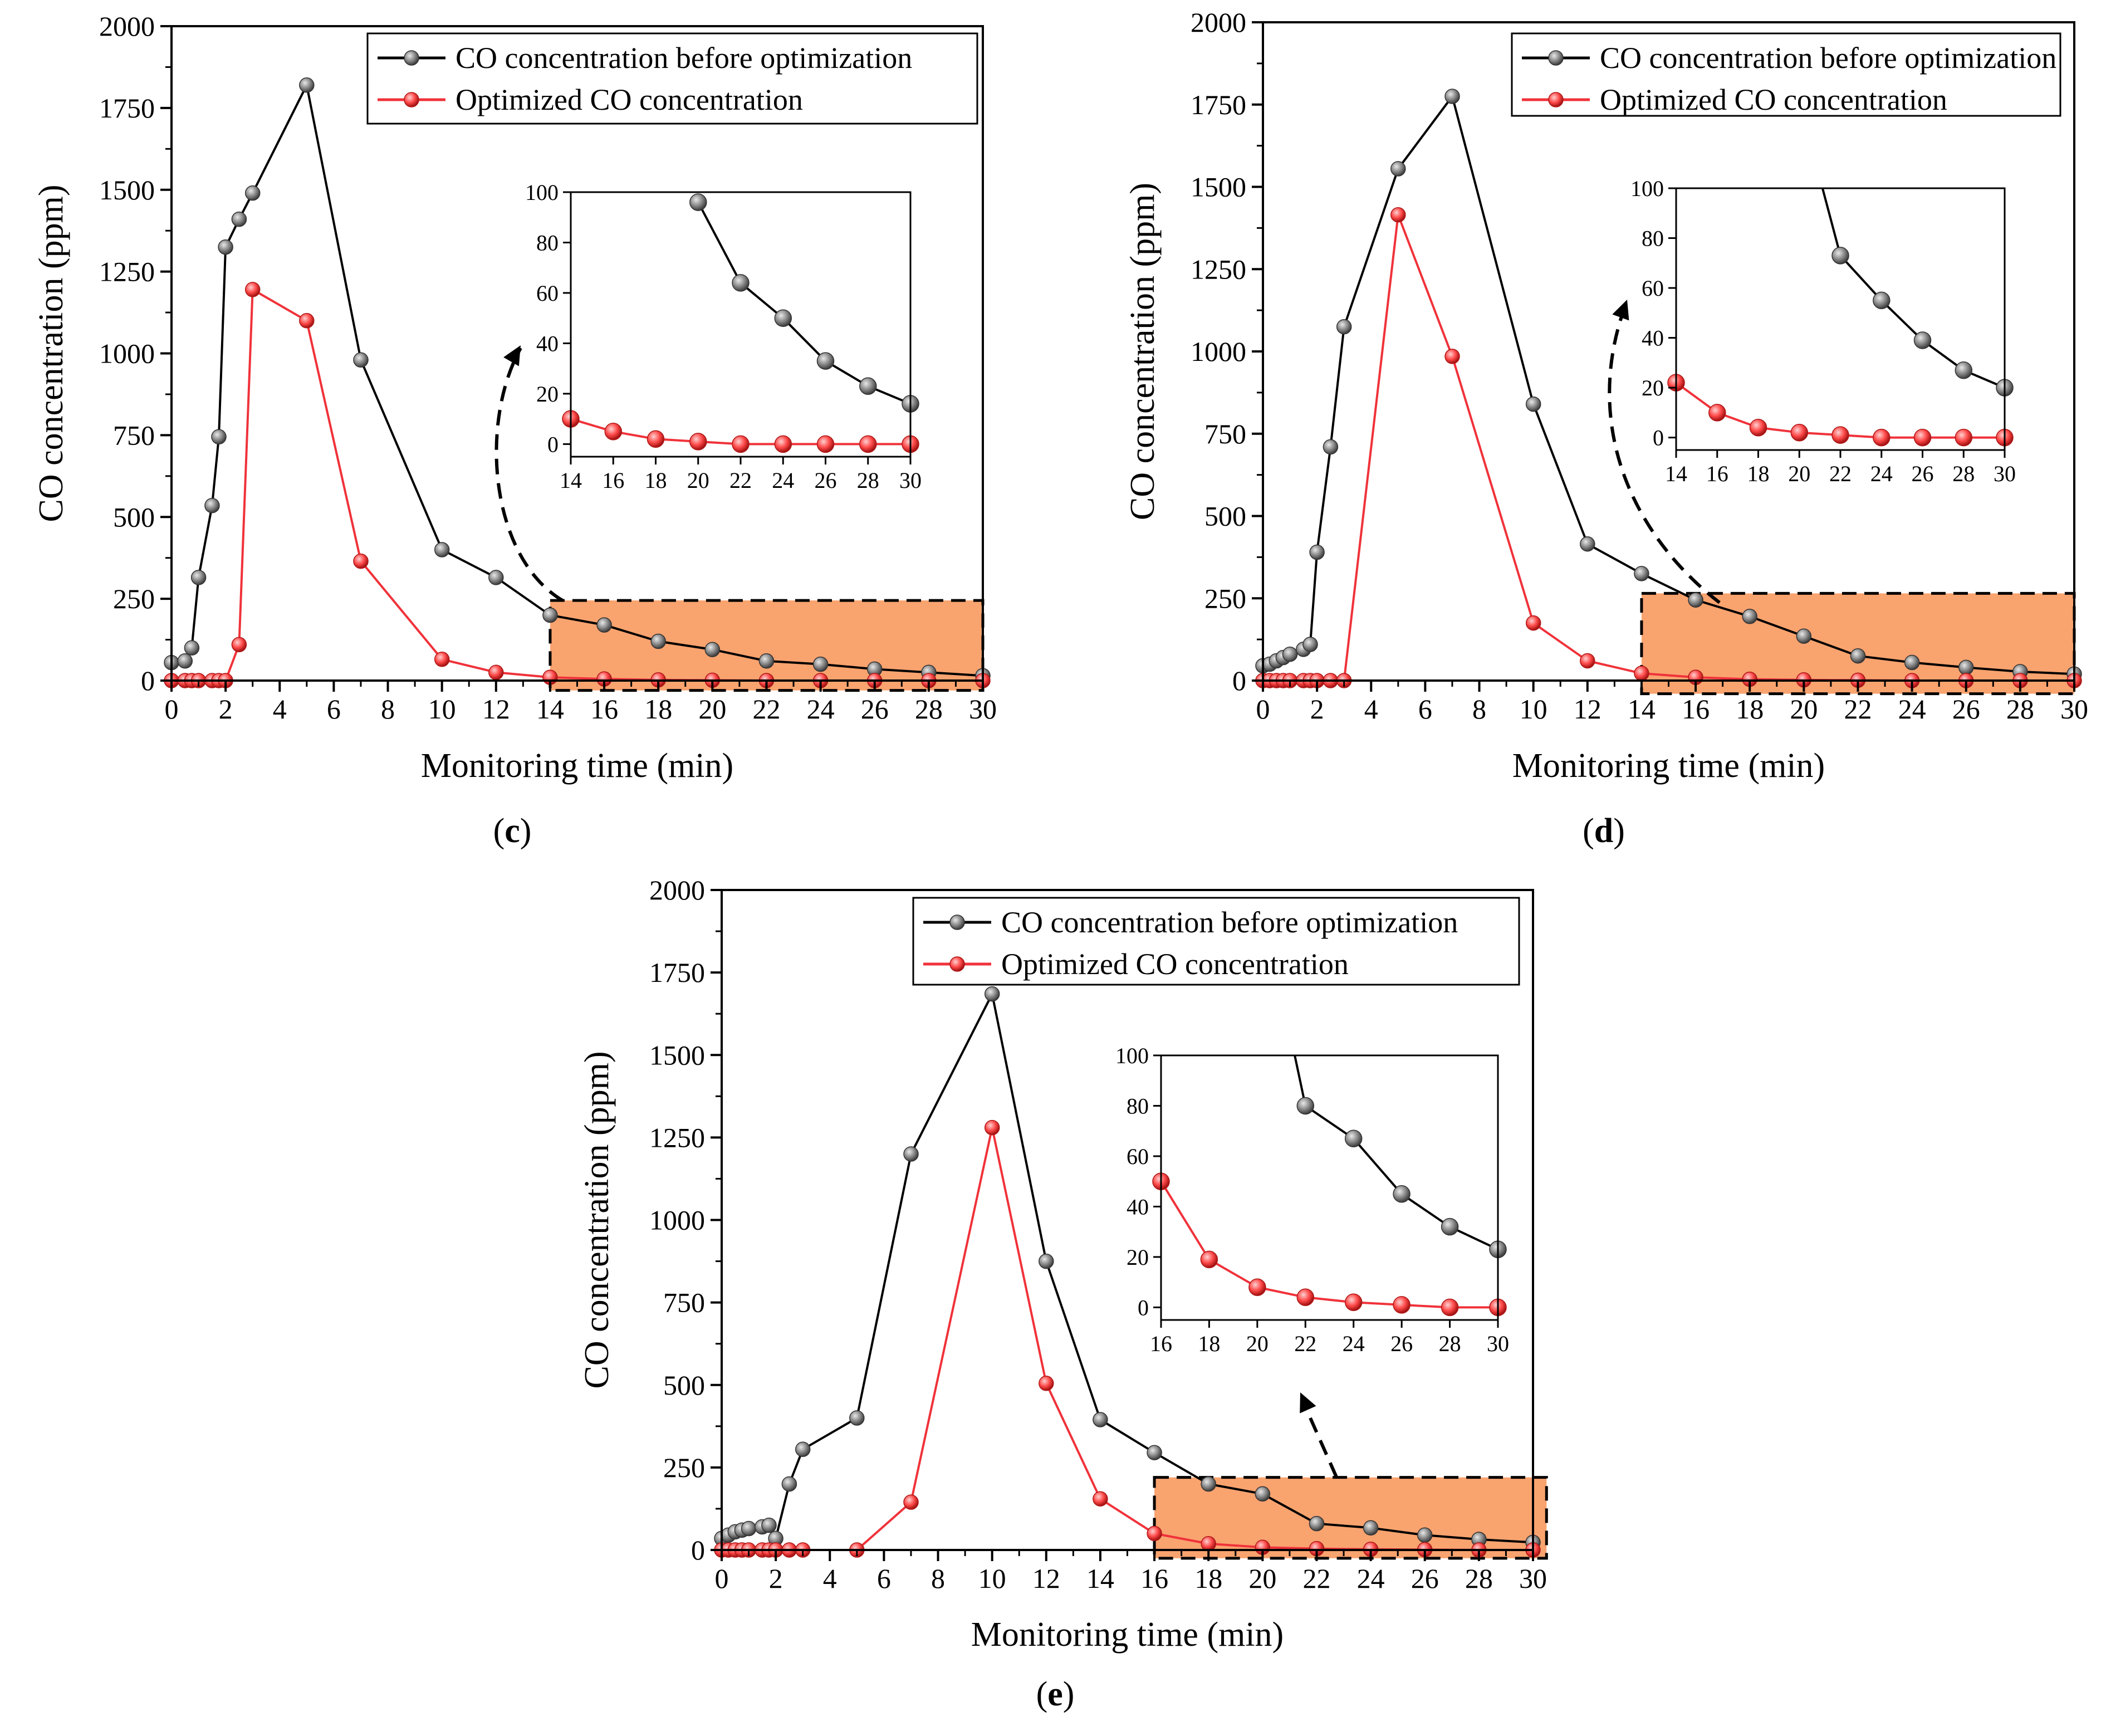  I want to click on legend-label: CO concentration before optimization, so click(1229, 923).